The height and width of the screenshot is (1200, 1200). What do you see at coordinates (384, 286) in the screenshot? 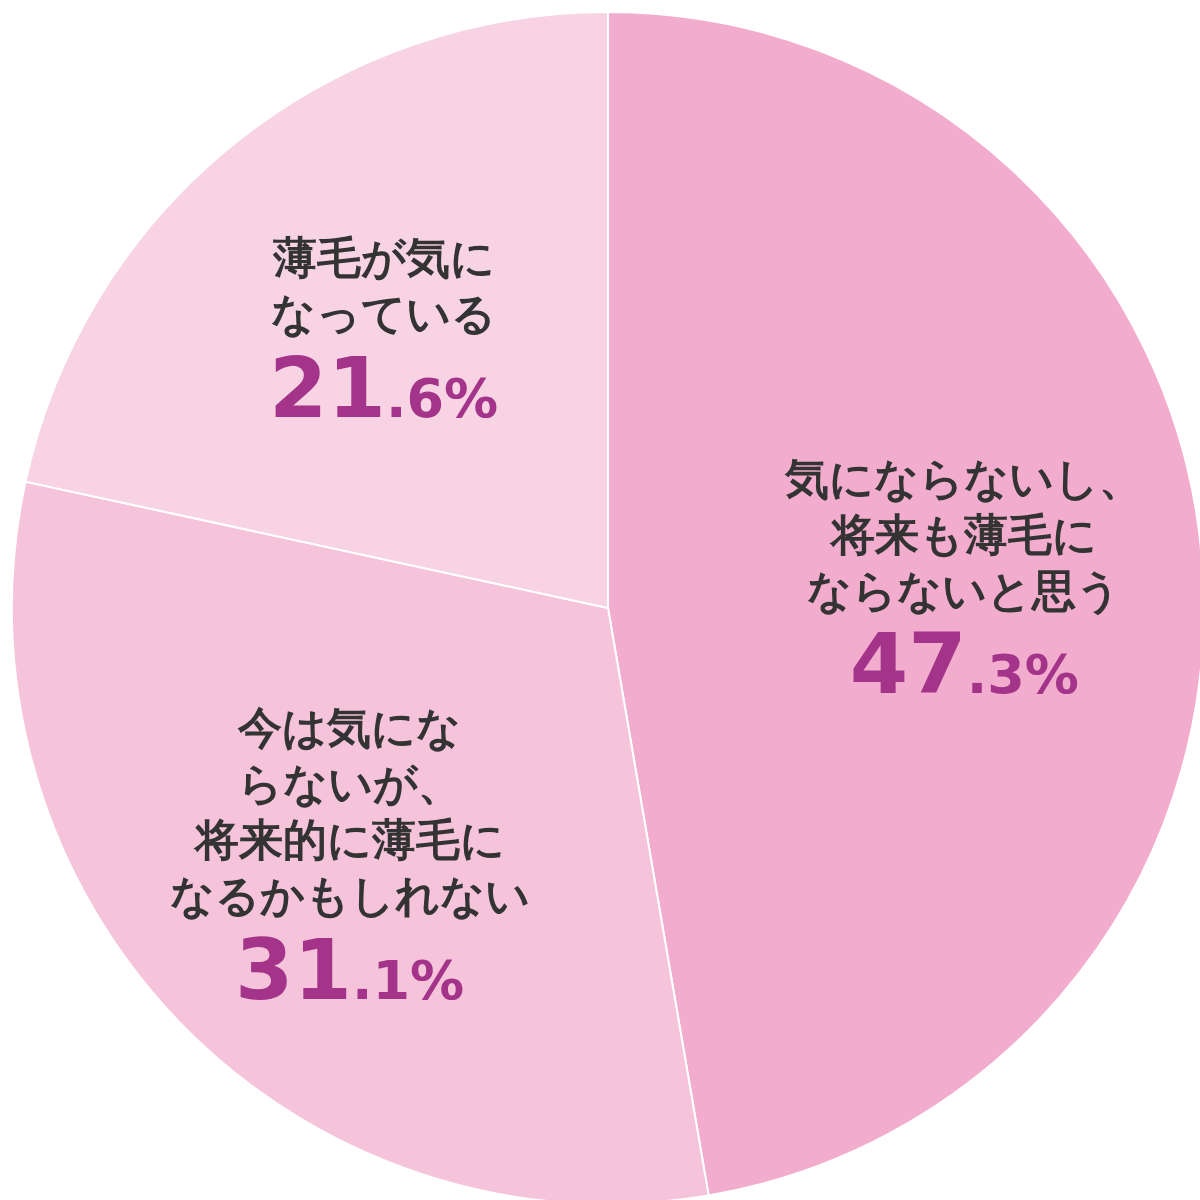
I see `slice-label: 薄毛が気になっている` at bounding box center [384, 286].